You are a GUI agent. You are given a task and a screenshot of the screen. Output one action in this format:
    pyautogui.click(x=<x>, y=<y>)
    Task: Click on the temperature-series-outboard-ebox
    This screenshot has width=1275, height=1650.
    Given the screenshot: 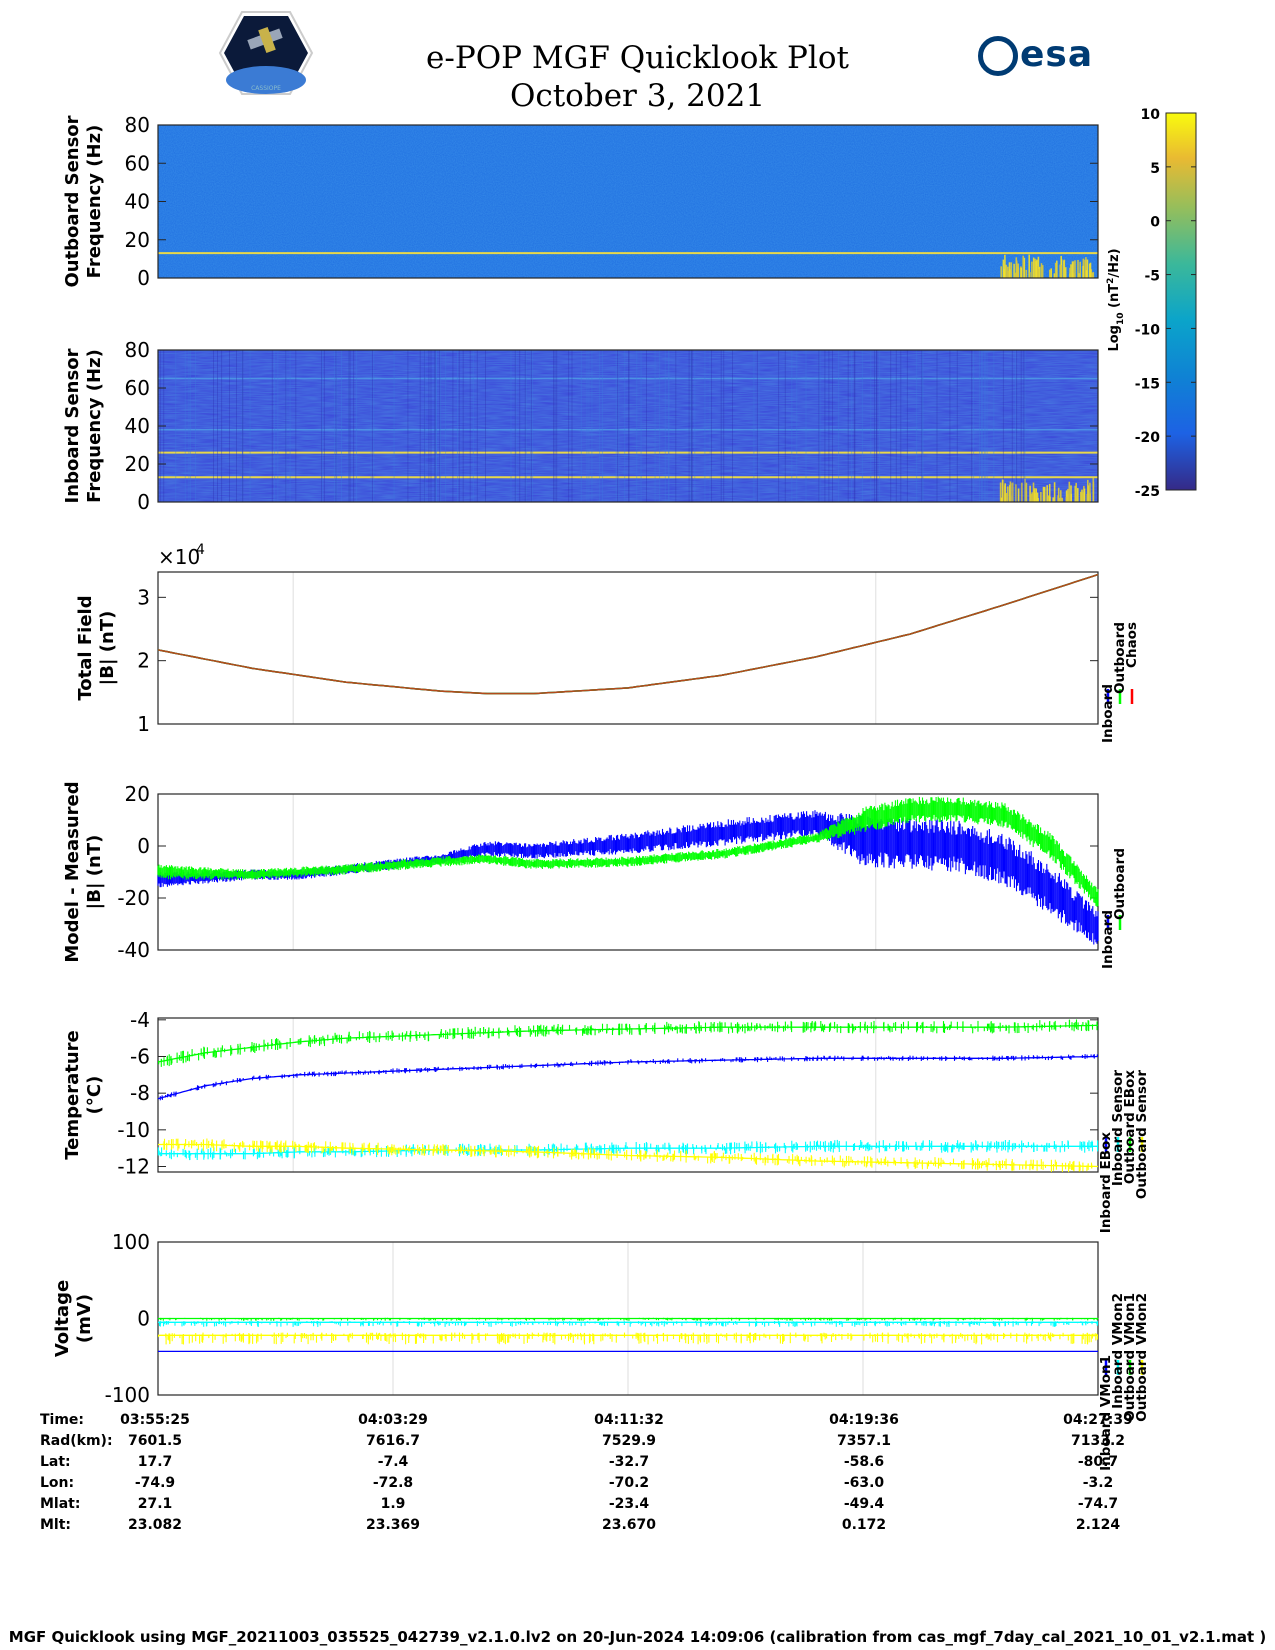 What is the action you would take?
    pyautogui.click(x=628, y=1043)
    